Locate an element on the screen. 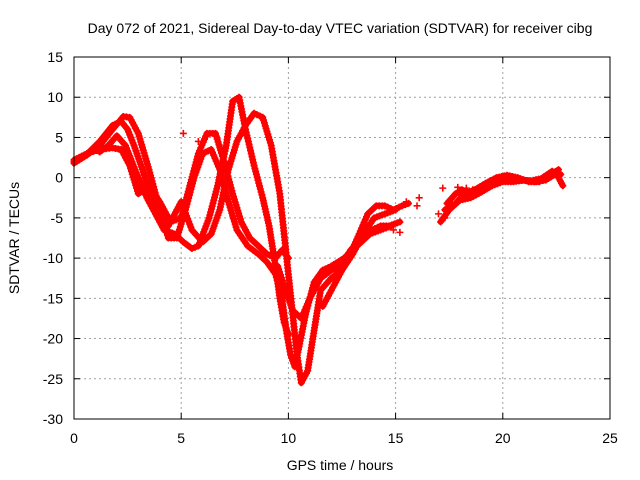  y-tick-label: 0 is located at coordinates (59, 178).